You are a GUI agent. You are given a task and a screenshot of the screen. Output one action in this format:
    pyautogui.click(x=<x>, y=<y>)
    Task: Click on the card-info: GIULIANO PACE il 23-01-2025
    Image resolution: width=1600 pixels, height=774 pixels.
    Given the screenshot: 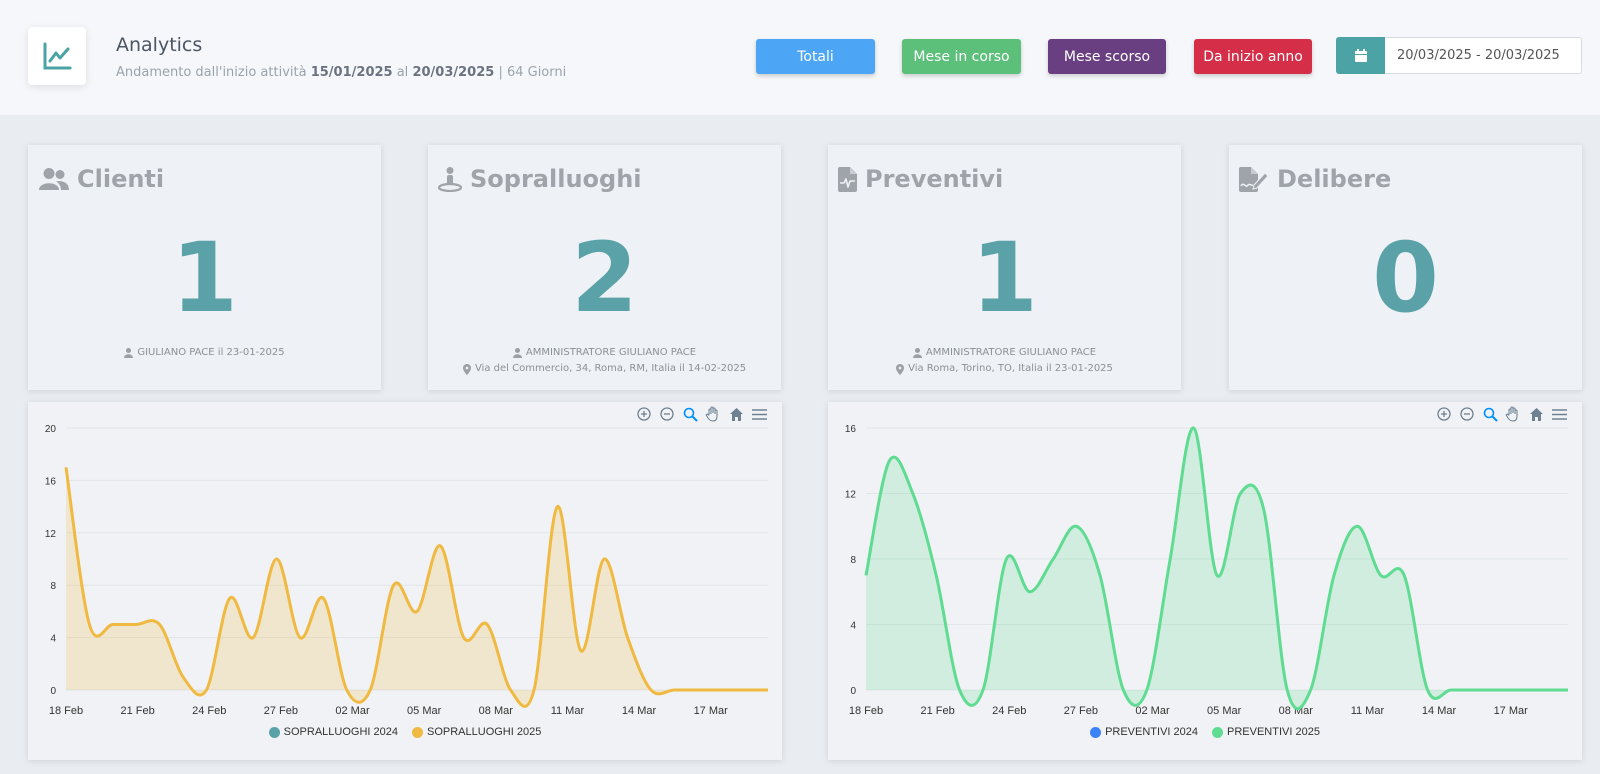 What is the action you would take?
    pyautogui.click(x=204, y=353)
    